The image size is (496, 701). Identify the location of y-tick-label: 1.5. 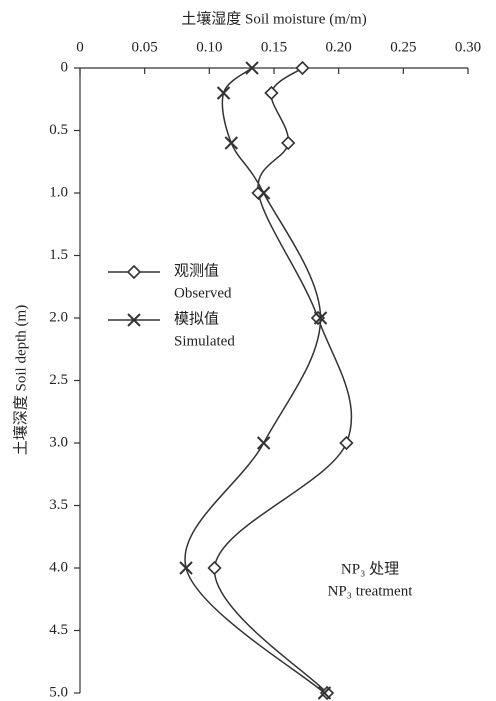
(58, 255).